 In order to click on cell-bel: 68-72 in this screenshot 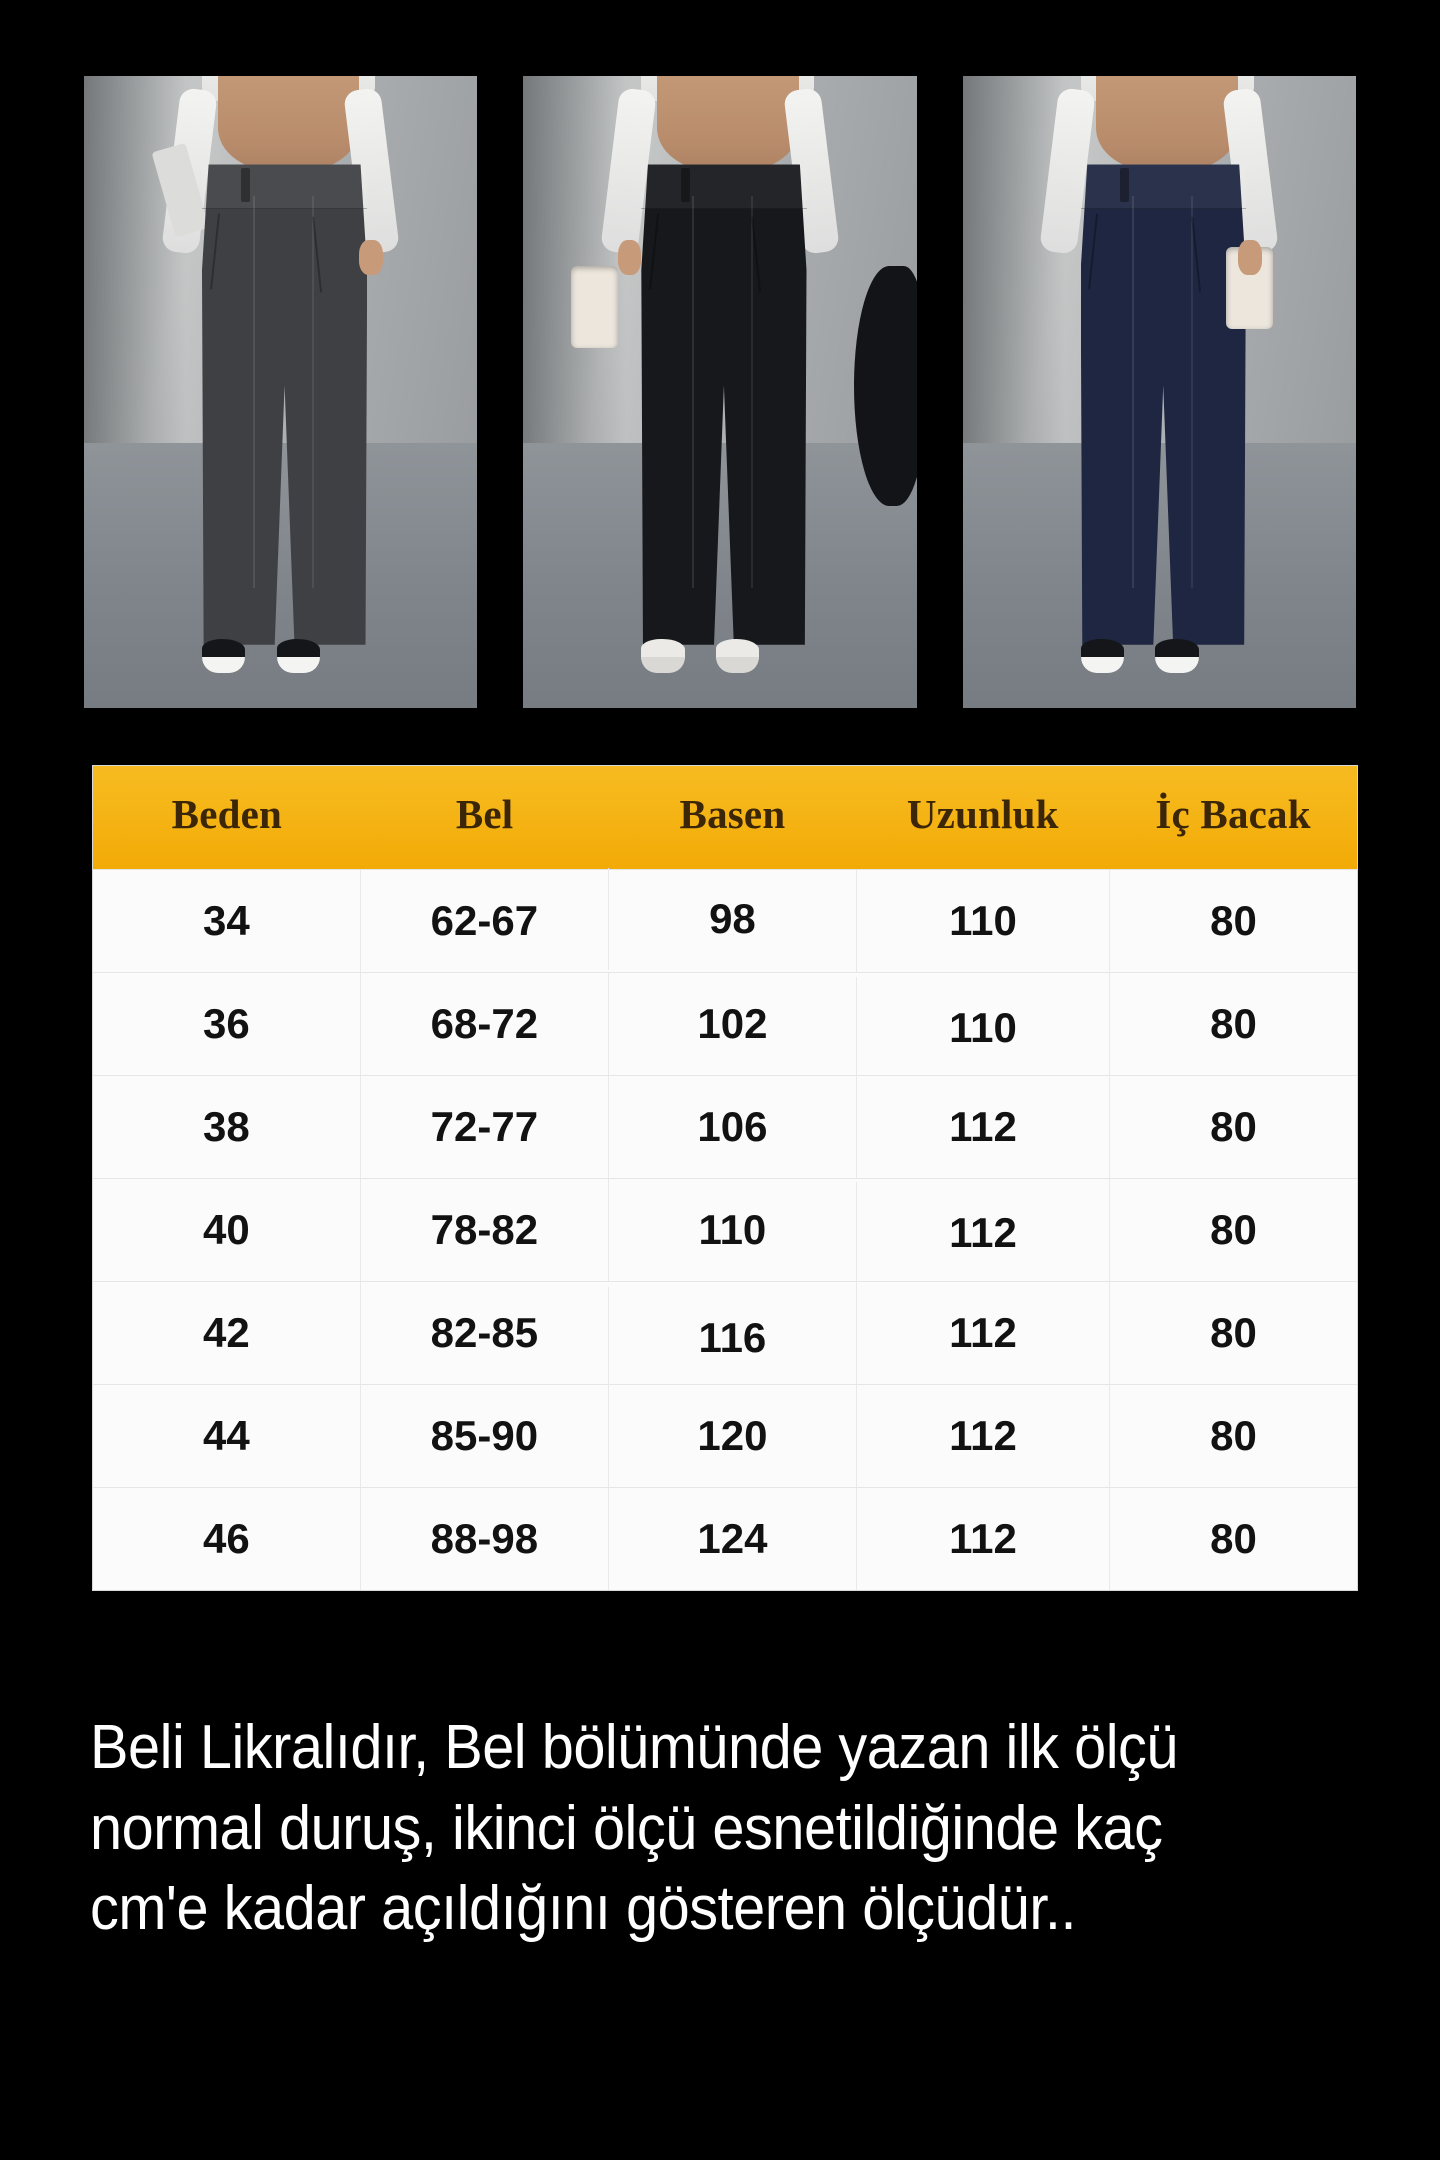, I will do `click(483, 1024)`.